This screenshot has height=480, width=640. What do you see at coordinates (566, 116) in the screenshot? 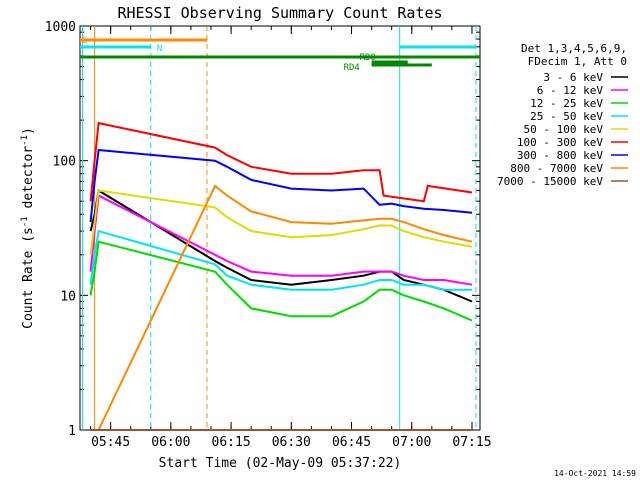
I see `legend-label: 25 - 50 keV` at bounding box center [566, 116].